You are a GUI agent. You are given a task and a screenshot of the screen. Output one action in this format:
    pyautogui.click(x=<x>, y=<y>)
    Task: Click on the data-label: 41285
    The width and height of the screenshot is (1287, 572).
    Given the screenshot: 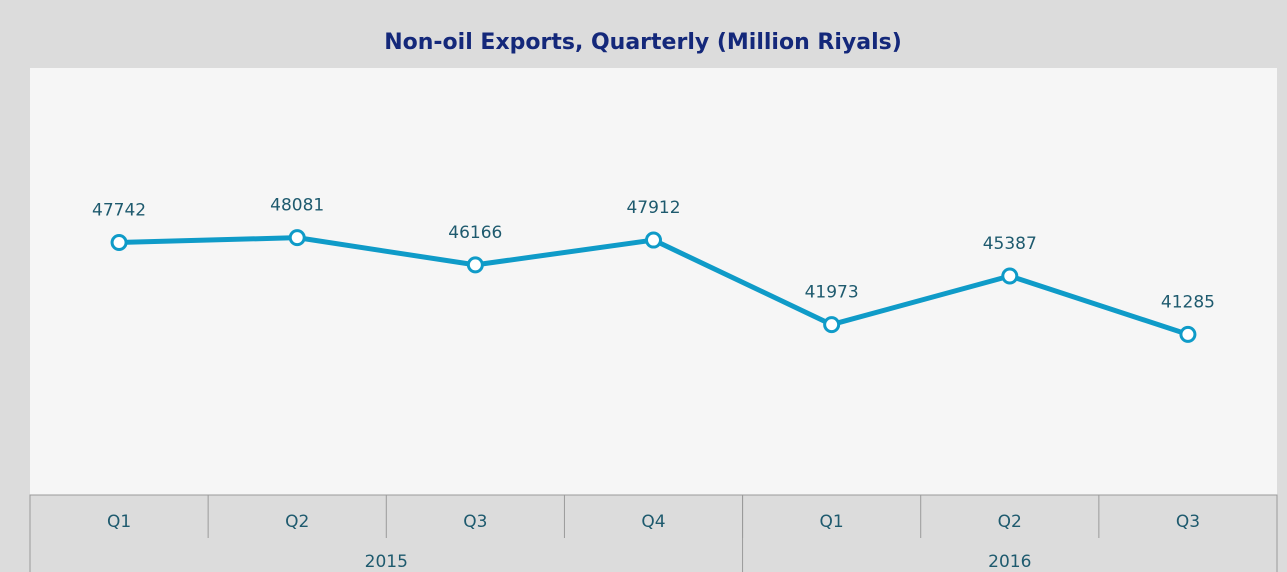 What is the action you would take?
    pyautogui.click(x=1188, y=302)
    